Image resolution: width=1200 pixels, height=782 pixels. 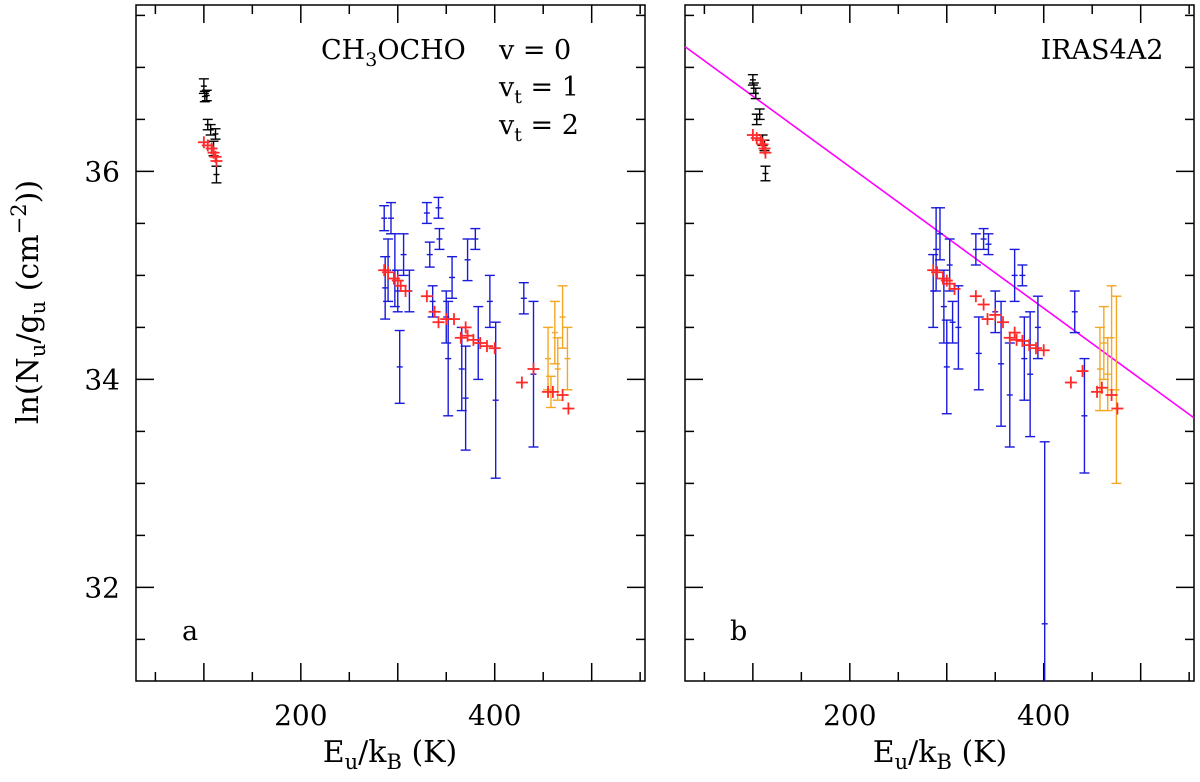 What do you see at coordinates (1102, 50) in the screenshot?
I see `source-label: IRAS4A2` at bounding box center [1102, 50].